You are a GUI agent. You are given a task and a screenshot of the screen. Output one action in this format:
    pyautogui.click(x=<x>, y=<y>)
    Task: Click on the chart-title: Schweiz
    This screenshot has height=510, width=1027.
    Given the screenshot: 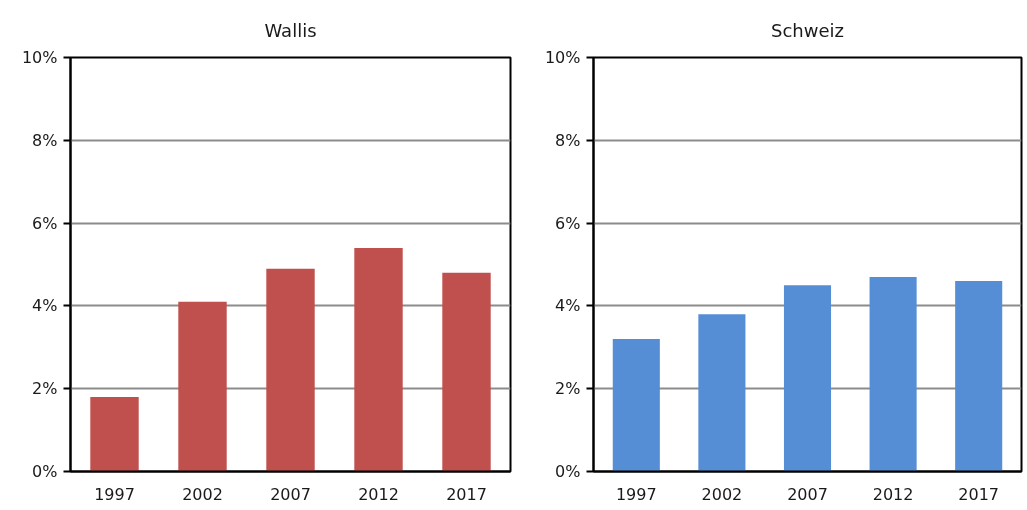 What is the action you would take?
    pyautogui.click(x=807, y=30)
    